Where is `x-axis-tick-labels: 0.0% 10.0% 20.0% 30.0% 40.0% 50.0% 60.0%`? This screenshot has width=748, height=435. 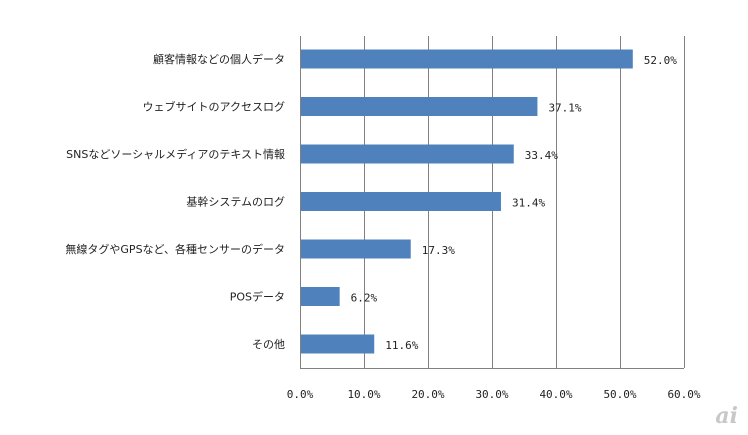
x-axis-tick-labels: 0.0% 10.0% 20.0% 30.0% 40.0% 50.0% 60.0% is located at coordinates (494, 394).